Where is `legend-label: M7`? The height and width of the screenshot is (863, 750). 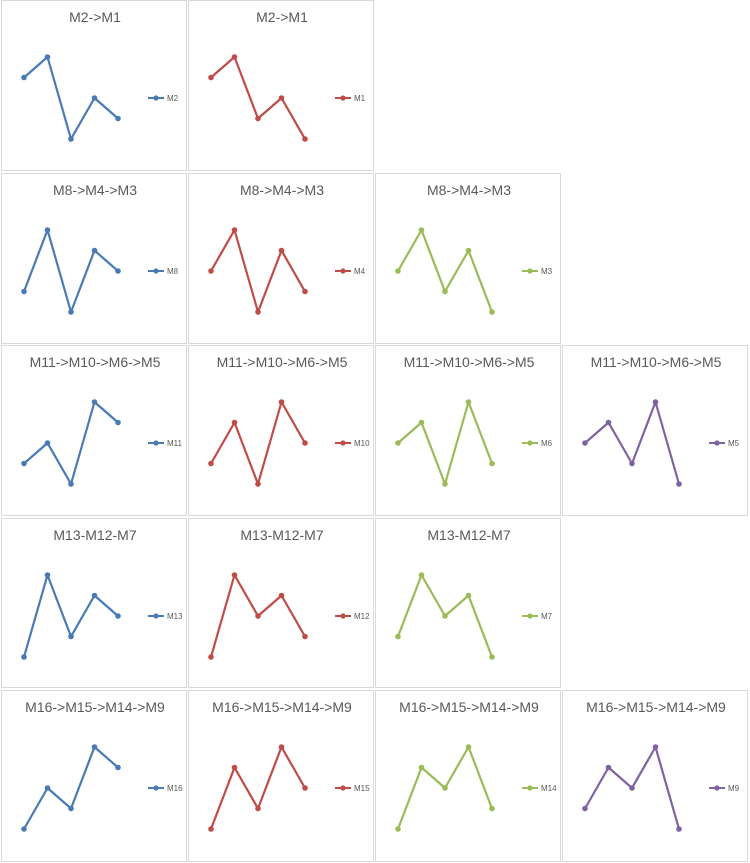
legend-label: M7 is located at coordinates (547, 616).